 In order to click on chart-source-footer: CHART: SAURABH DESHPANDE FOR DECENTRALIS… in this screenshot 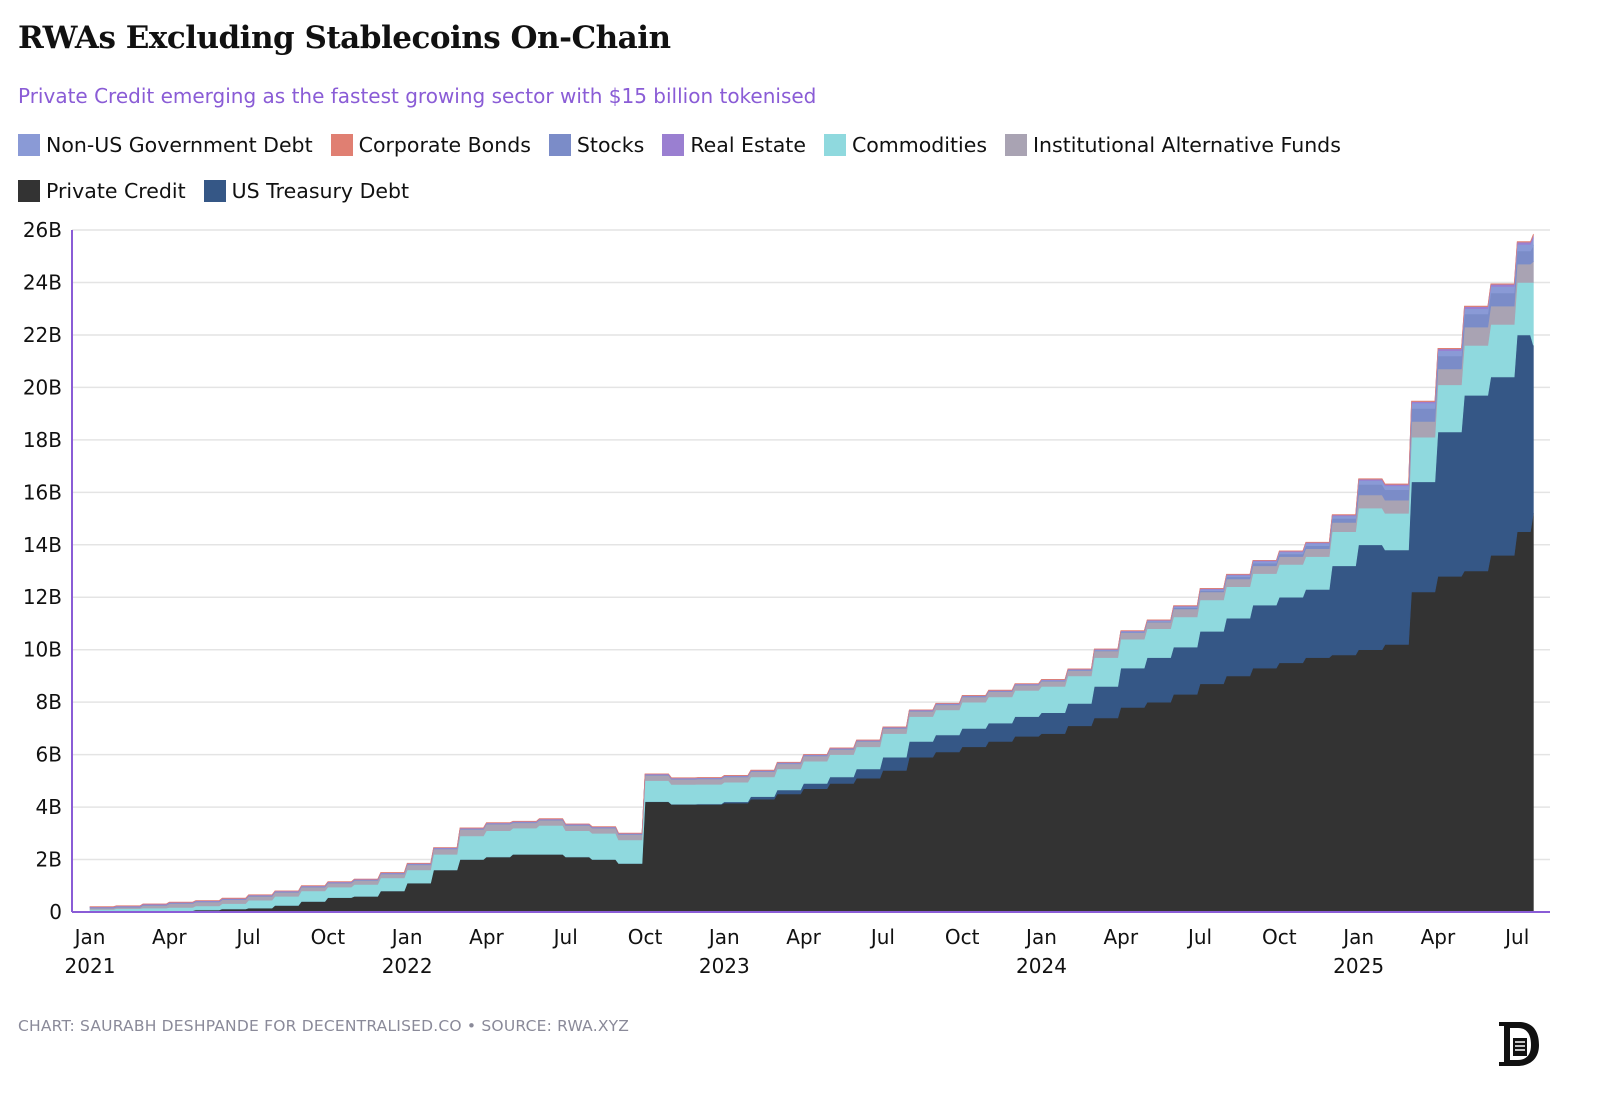, I will do `click(324, 1026)`.